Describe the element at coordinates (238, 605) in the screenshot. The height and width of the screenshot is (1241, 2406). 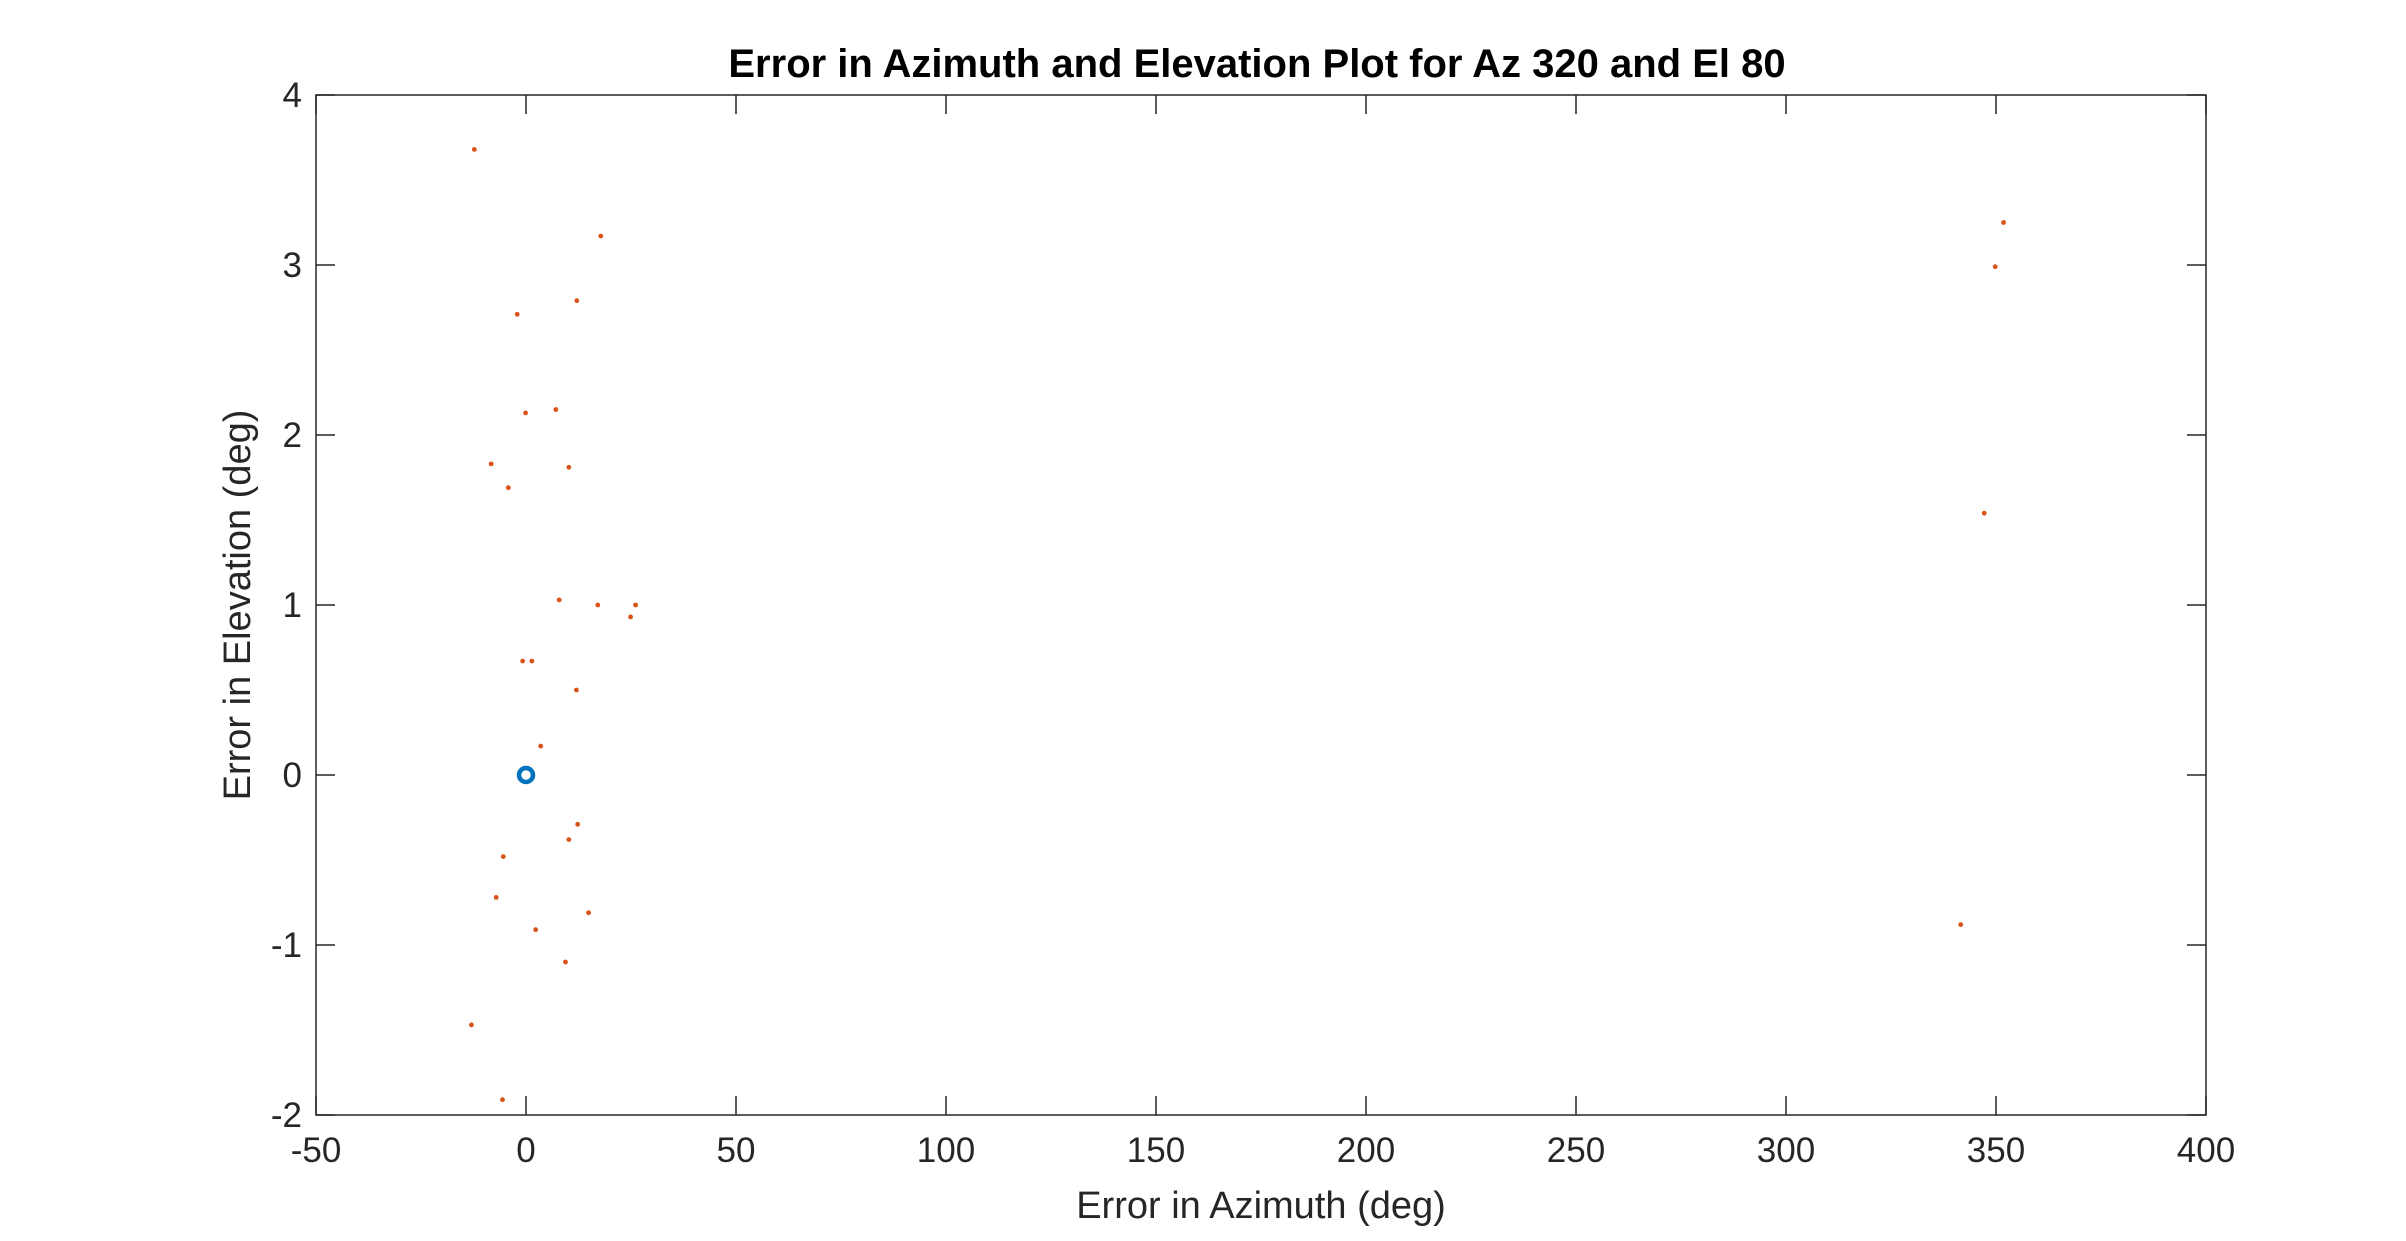
I see `y-axis-label: Error in Elevation (deg)` at that location.